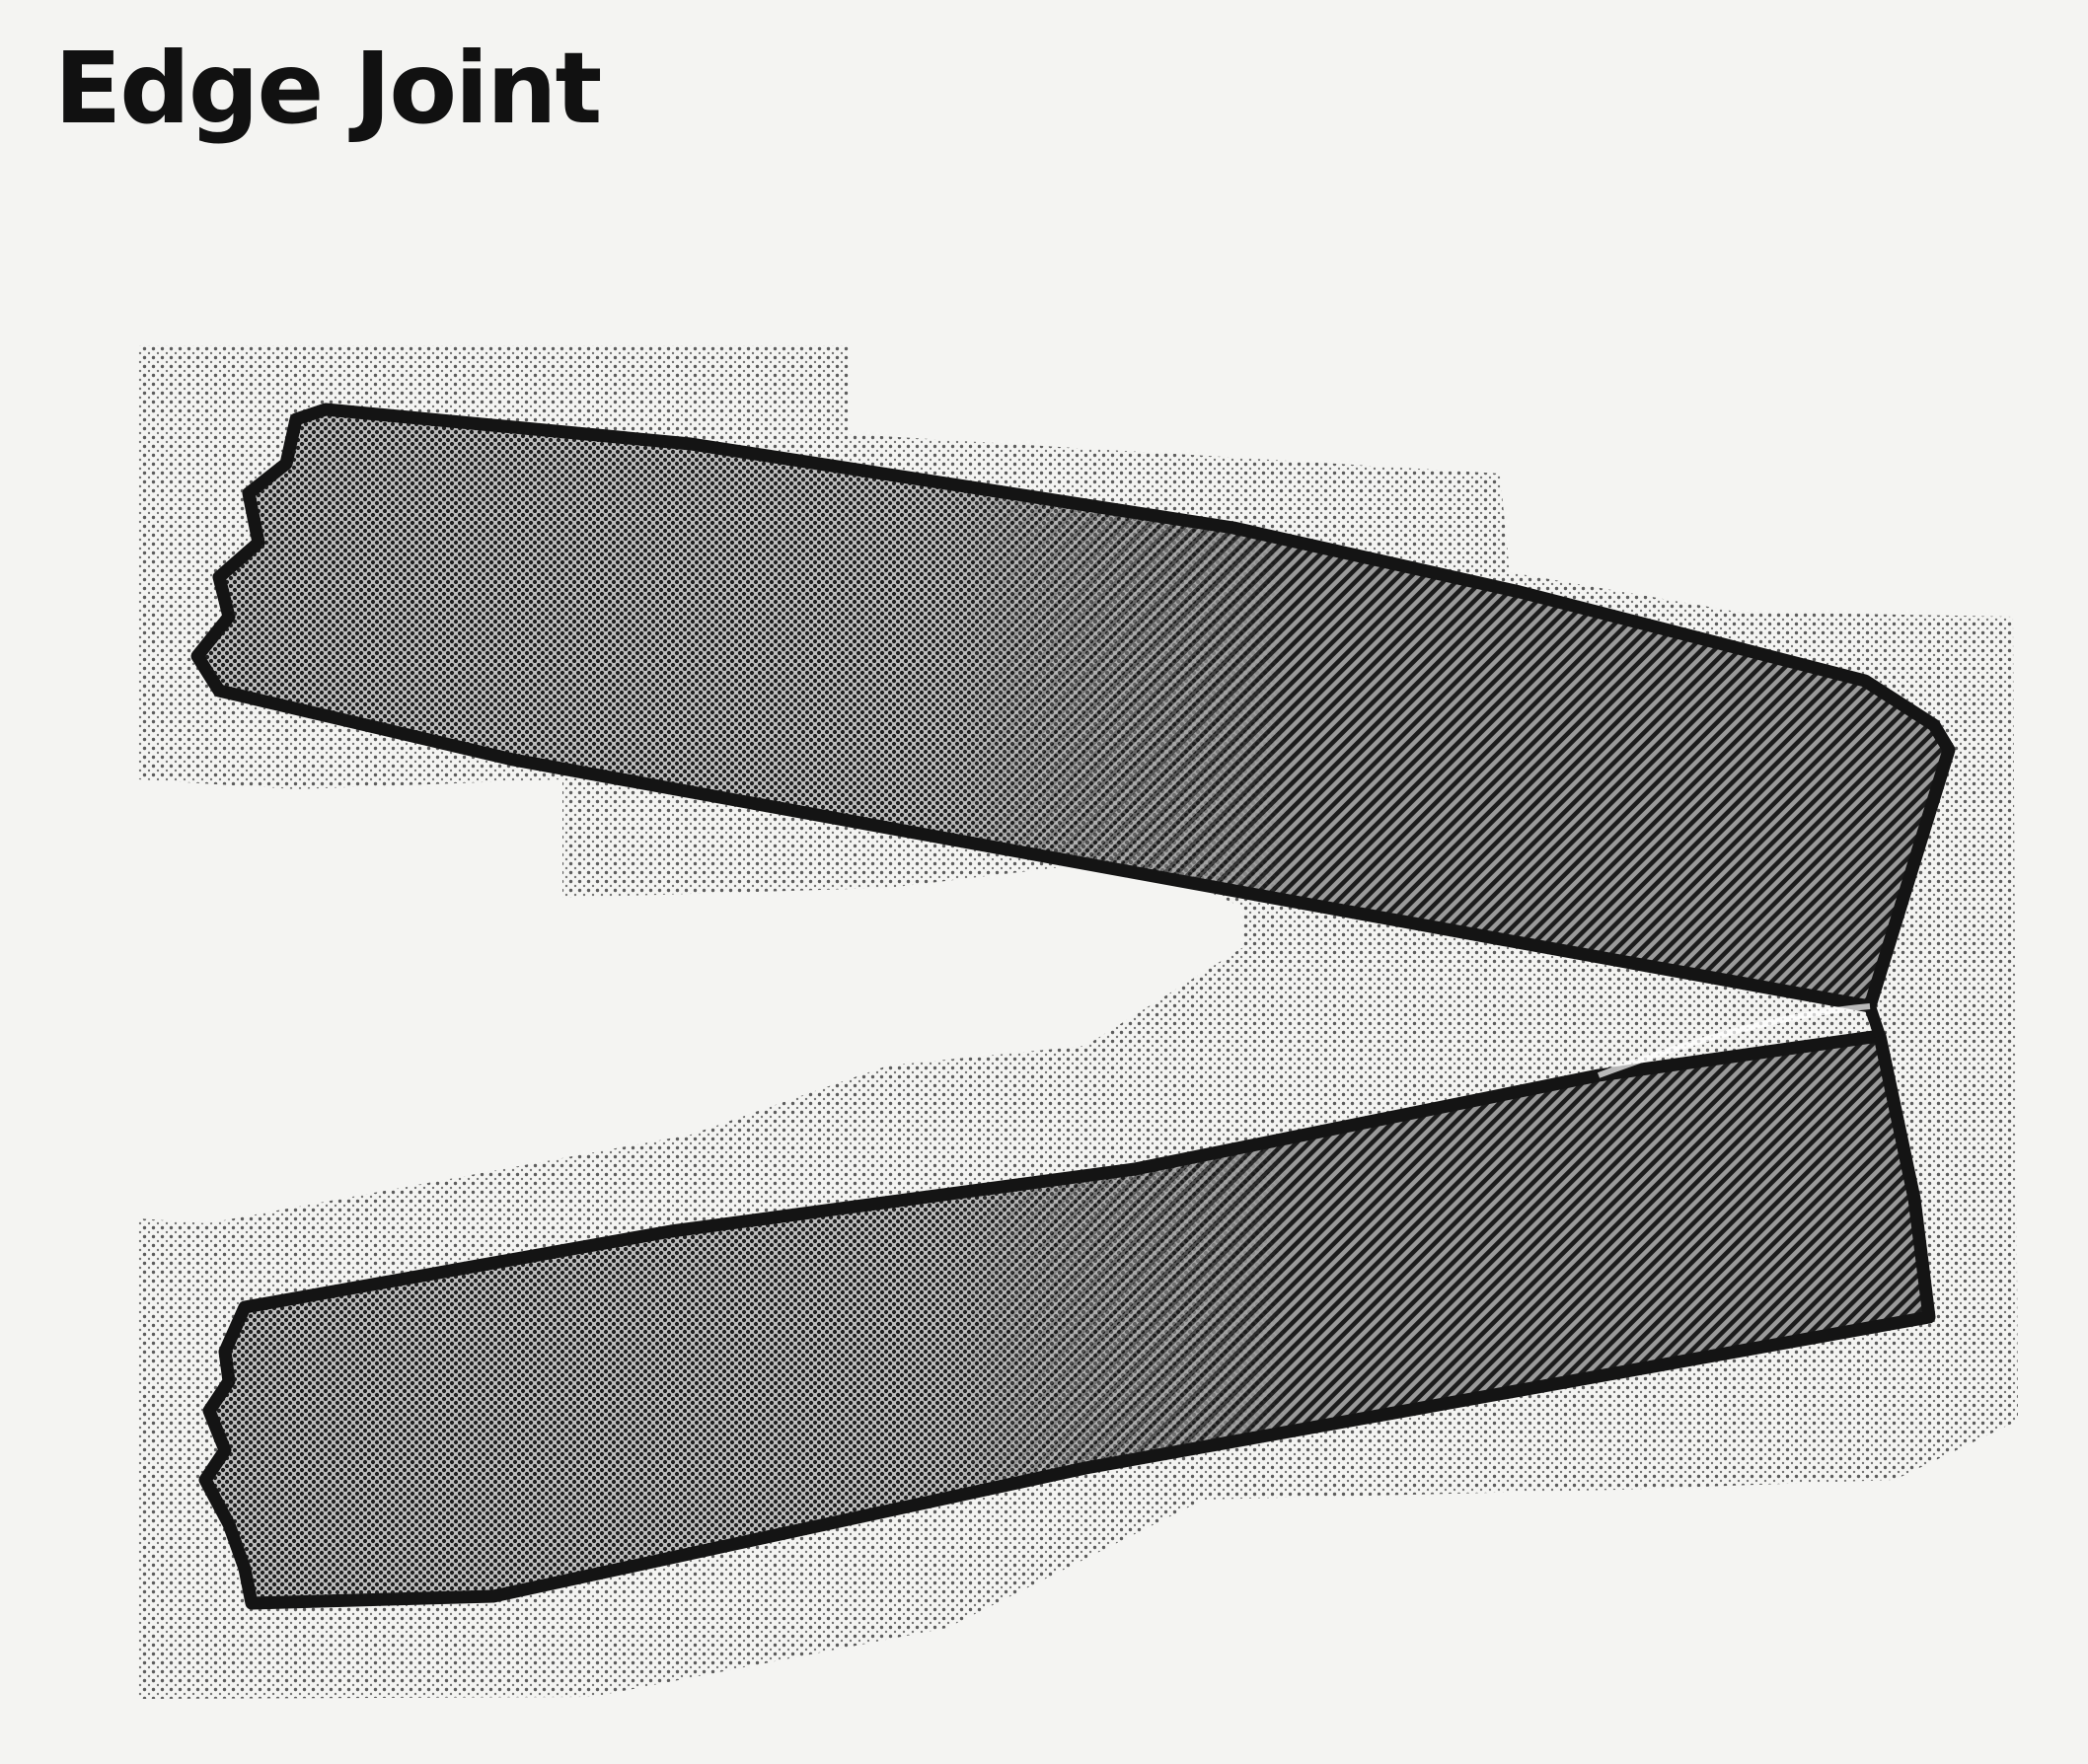  Describe the element at coordinates (328, 88) in the screenshot. I see `figure-title: Edge Joint` at that location.